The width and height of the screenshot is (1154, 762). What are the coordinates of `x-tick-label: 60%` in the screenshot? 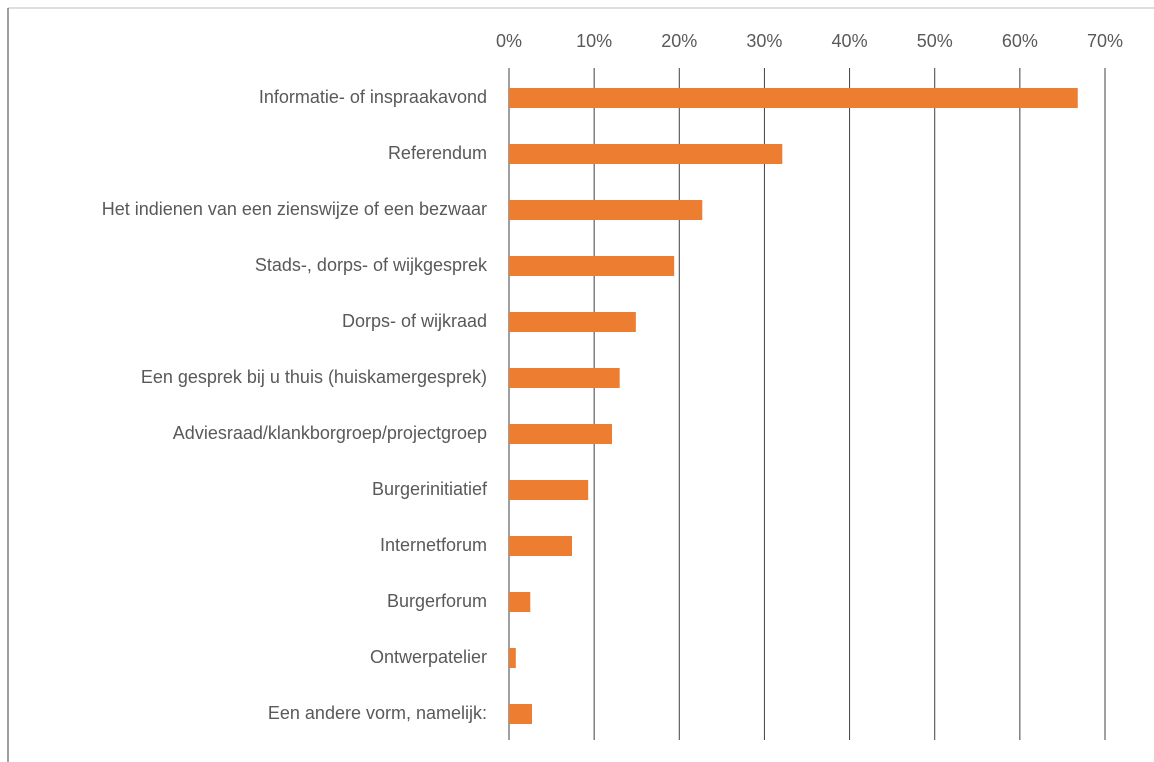 It's located at (1020, 41).